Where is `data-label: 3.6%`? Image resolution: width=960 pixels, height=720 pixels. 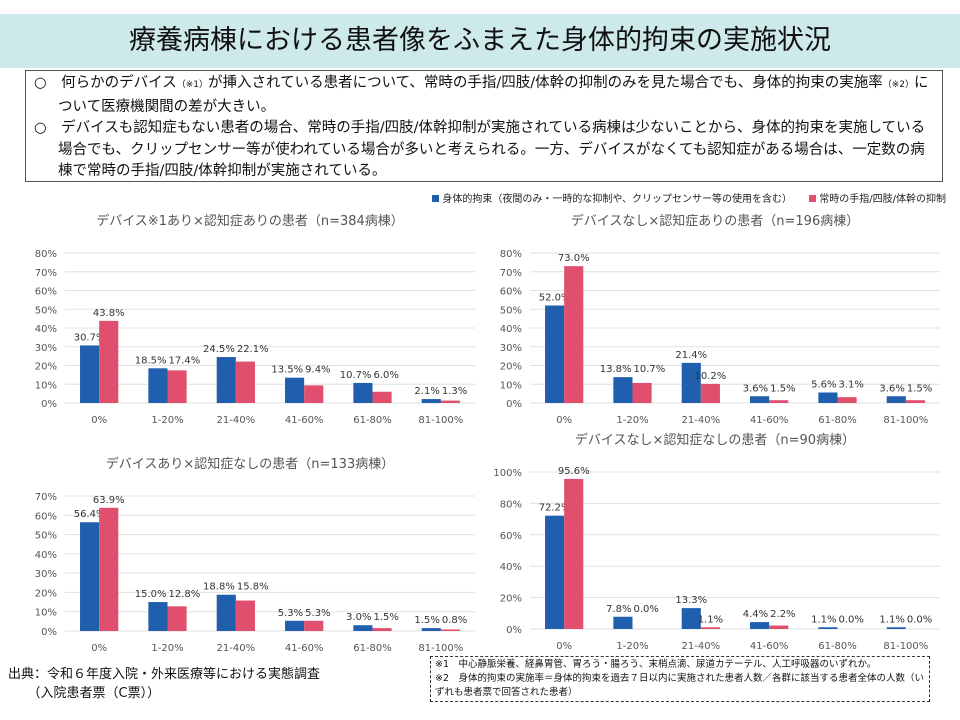
data-label: 3.6% is located at coordinates (755, 388).